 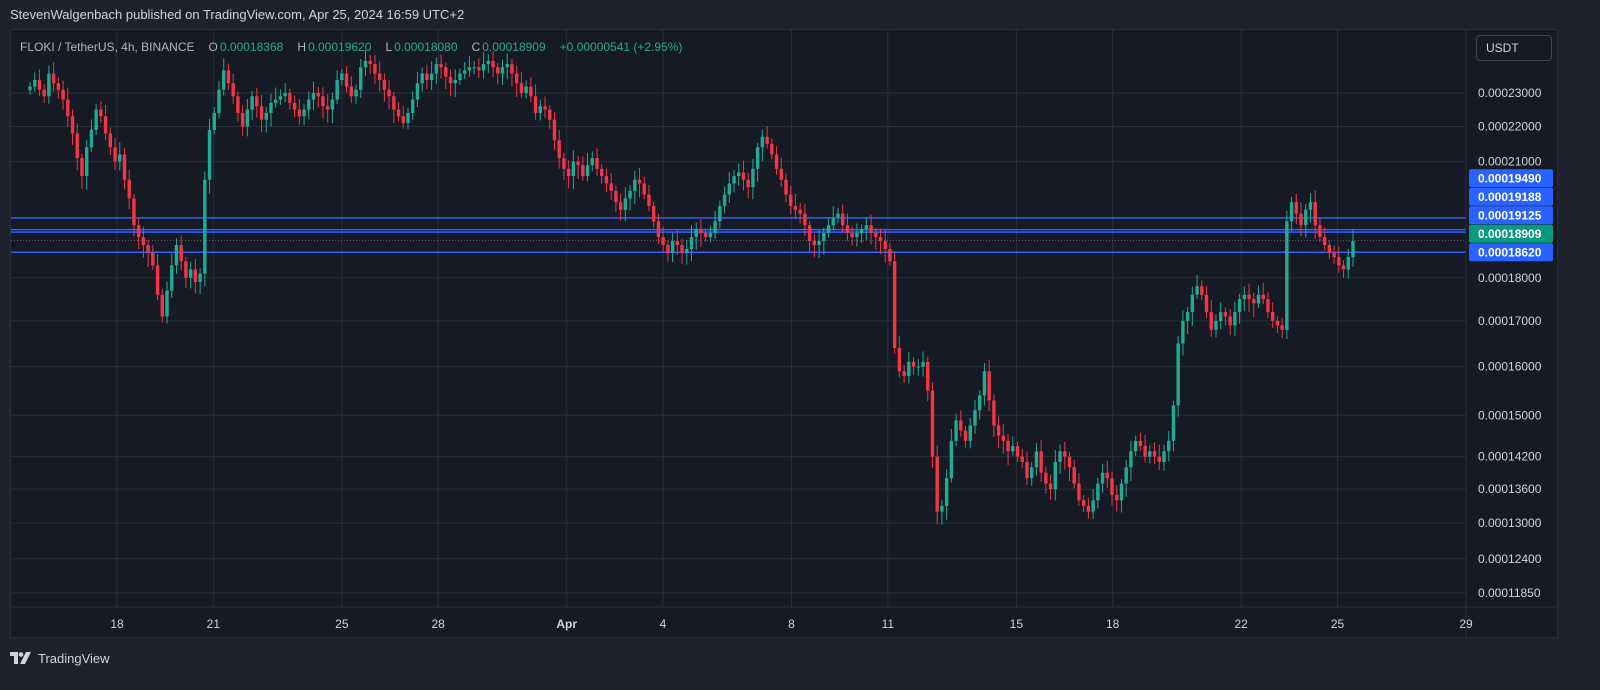 What do you see at coordinates (1510, 252) in the screenshot?
I see `price-label: 0.00018620` at bounding box center [1510, 252].